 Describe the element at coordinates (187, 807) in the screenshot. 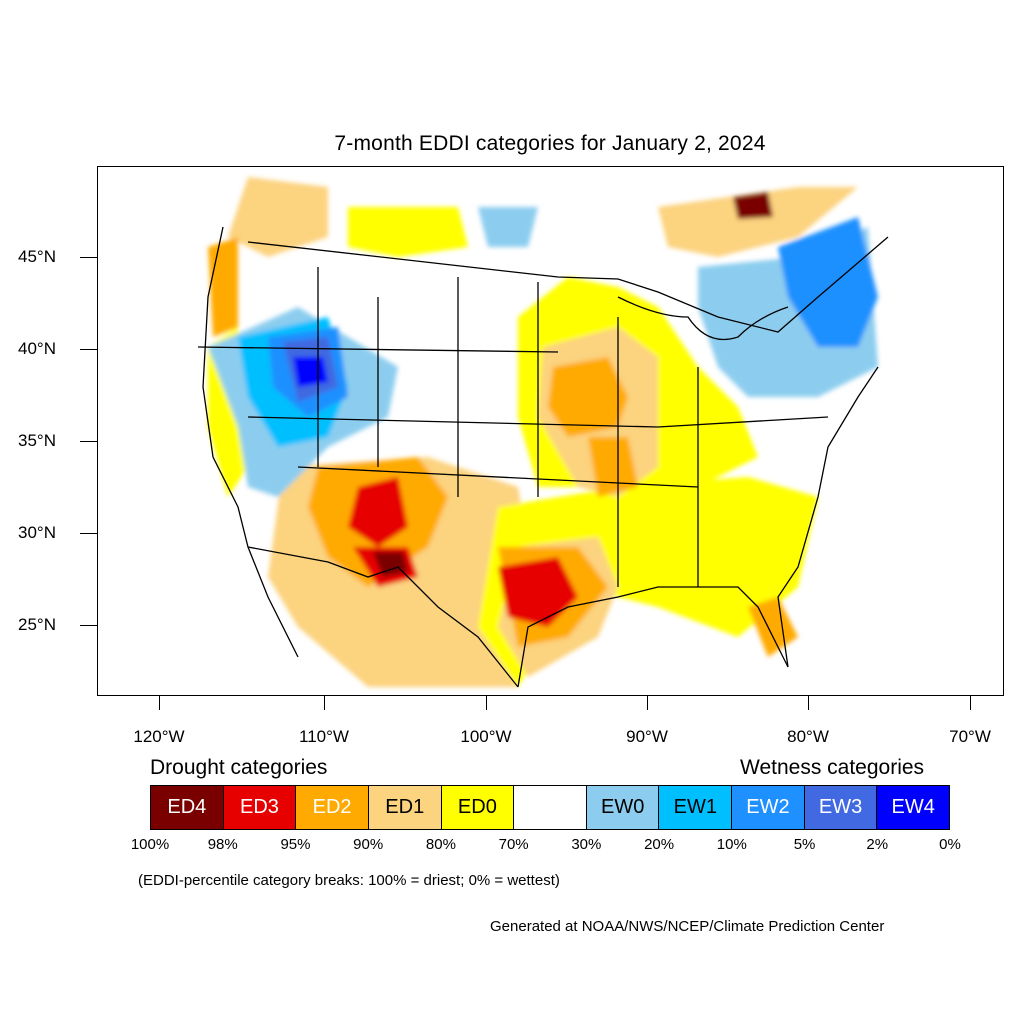

I see `legend-swatch-ed4: ED4` at that location.